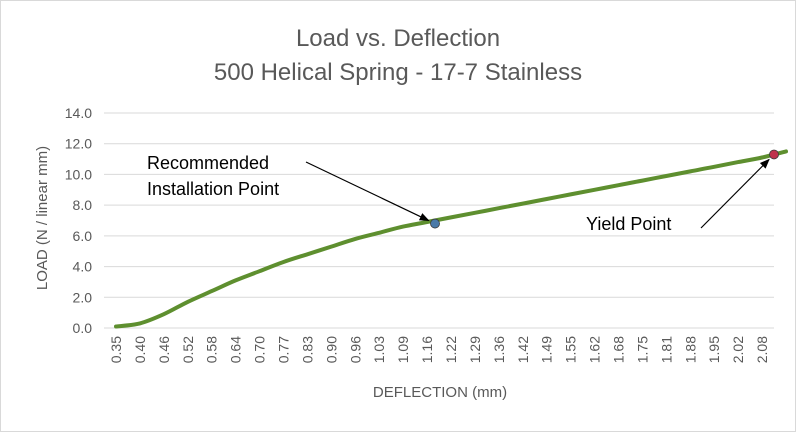 The image size is (796, 432). Describe the element at coordinates (283, 349) in the screenshot. I see `x-tick-label: 0.77` at that location.